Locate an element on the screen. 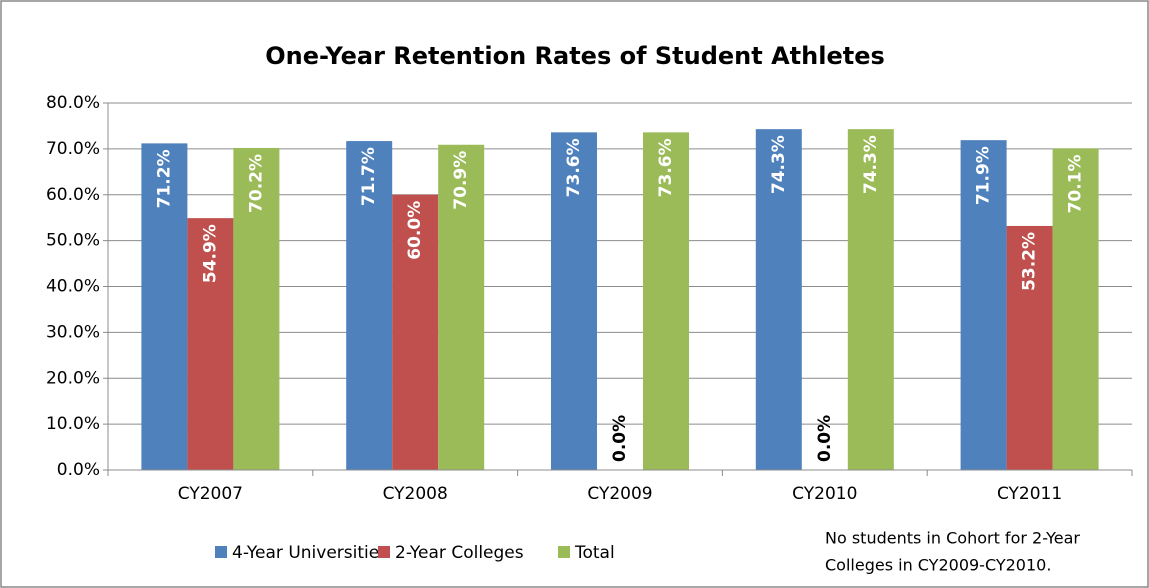 This screenshot has width=1149, height=588. legend-label: Total is located at coordinates (594, 553).